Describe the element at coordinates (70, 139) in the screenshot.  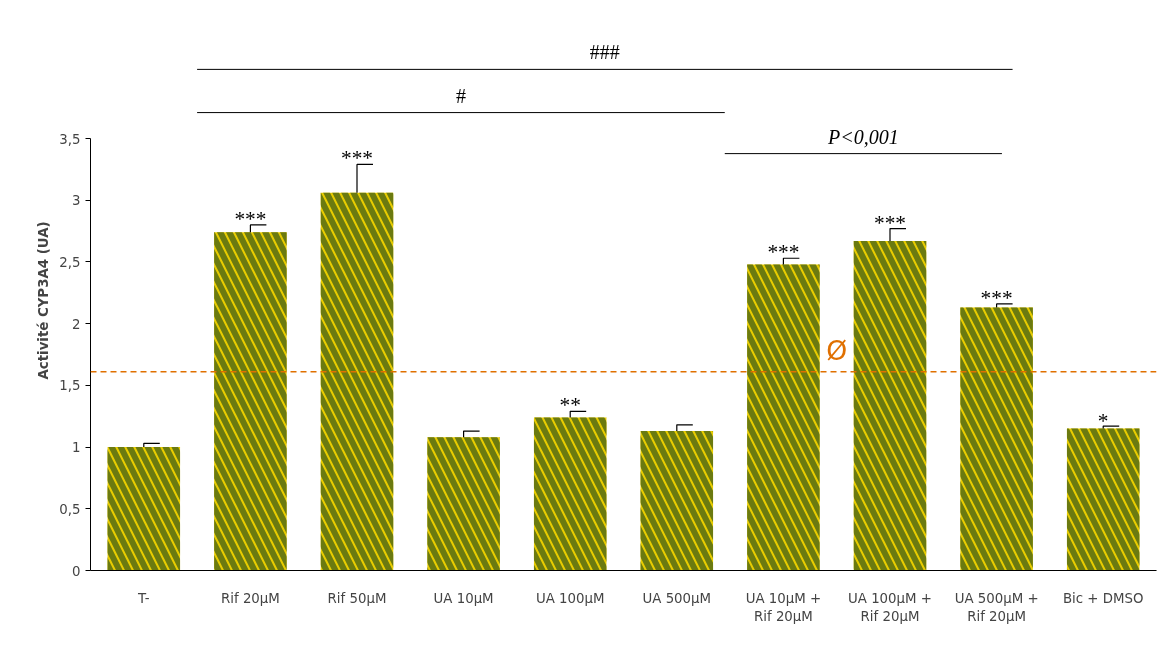
I see `y-tick-label: 3,5` at that location.